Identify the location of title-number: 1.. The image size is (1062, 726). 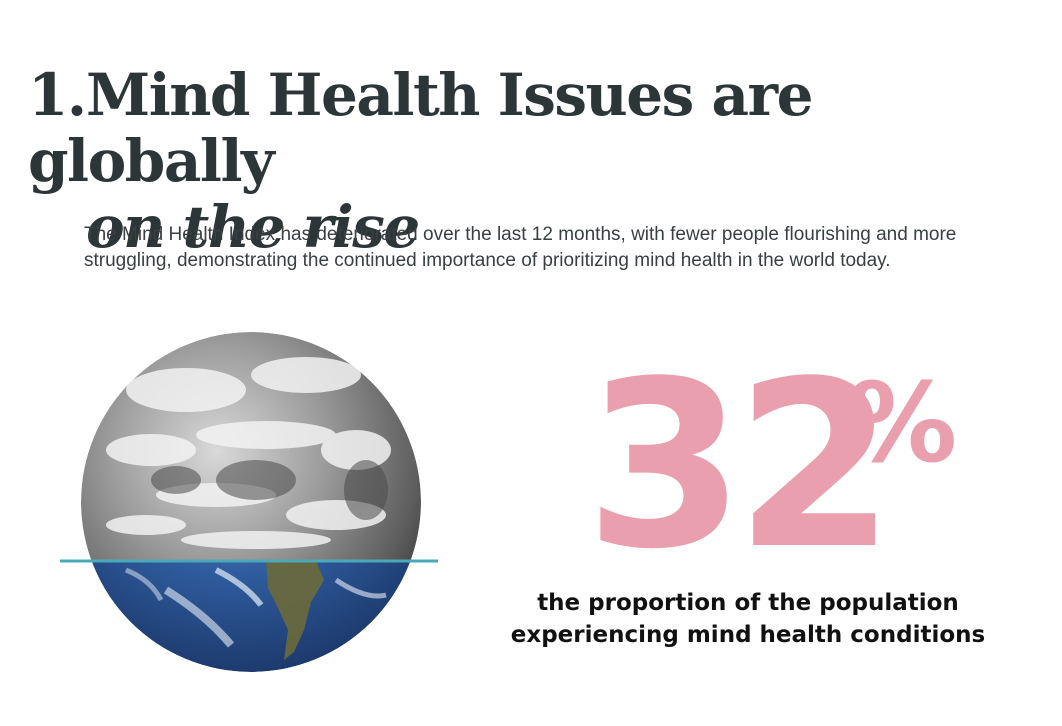
(57, 95).